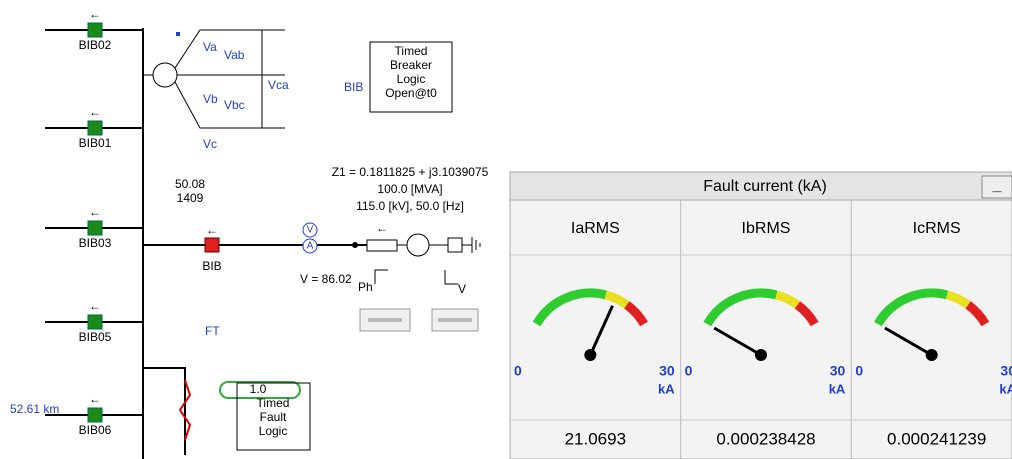 This screenshot has height=459, width=1012. What do you see at coordinates (95, 143) in the screenshot?
I see `bus-label: BIB01` at bounding box center [95, 143].